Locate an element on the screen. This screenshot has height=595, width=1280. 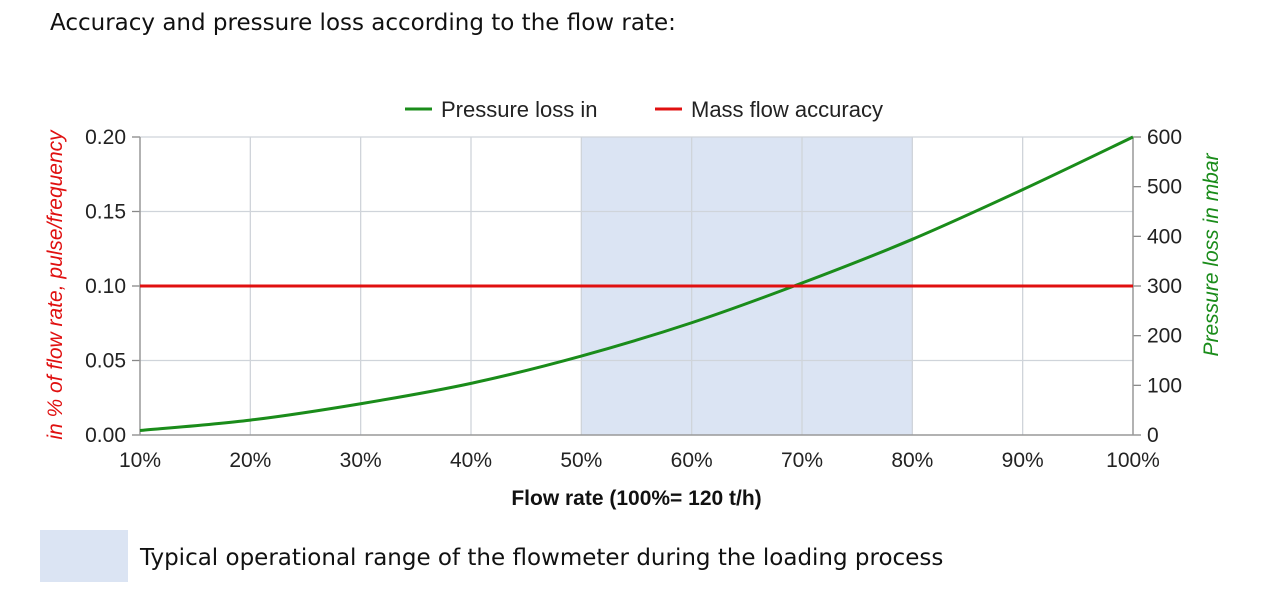
y-left-tick-label: 0.05 is located at coordinates (105, 361).